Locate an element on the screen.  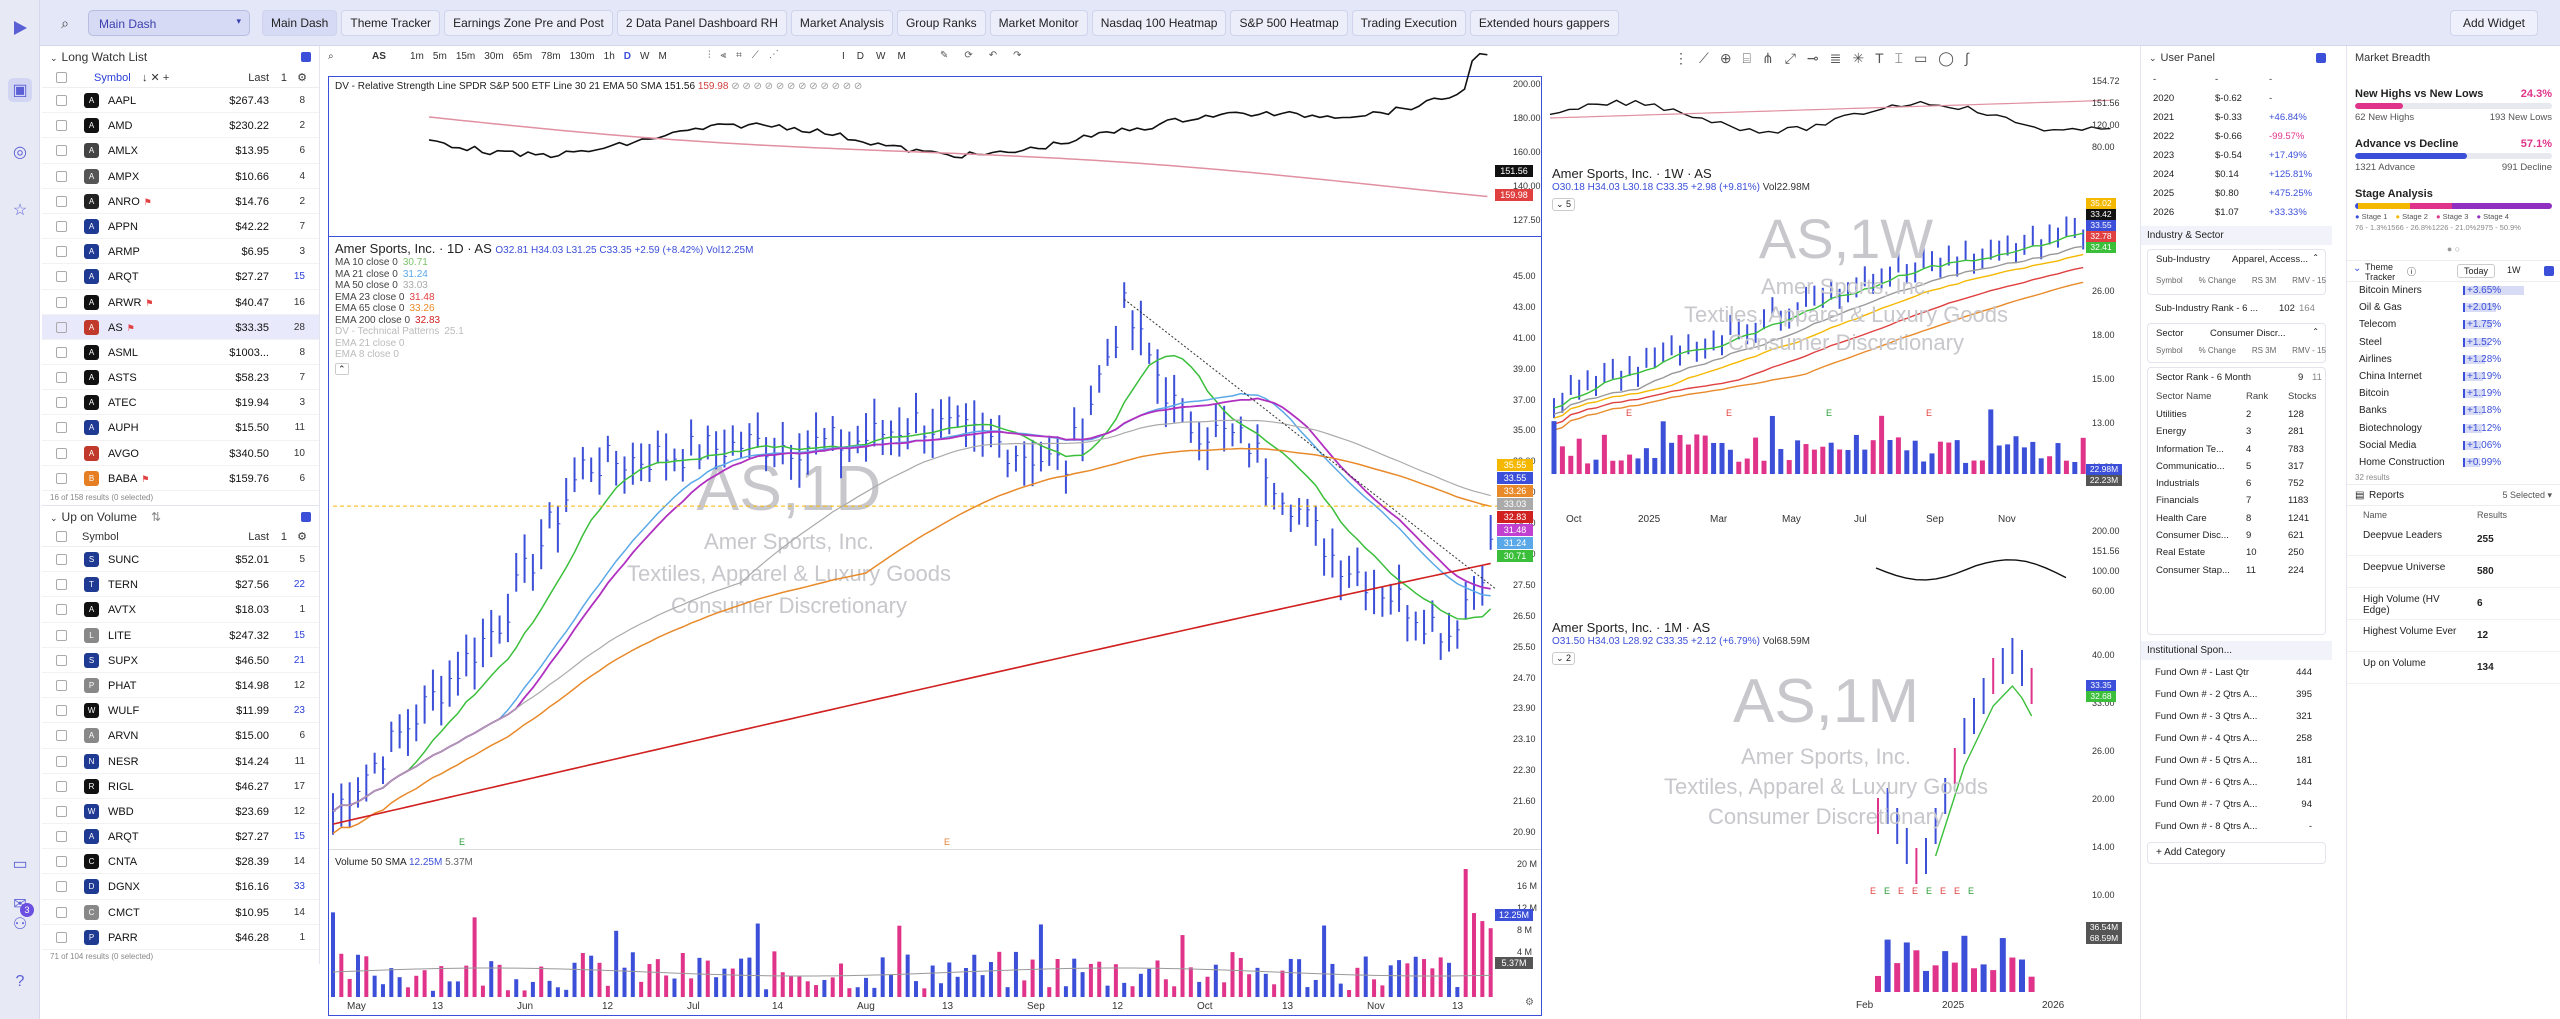
hline-icon: ⊸ is located at coordinates (1812, 57).